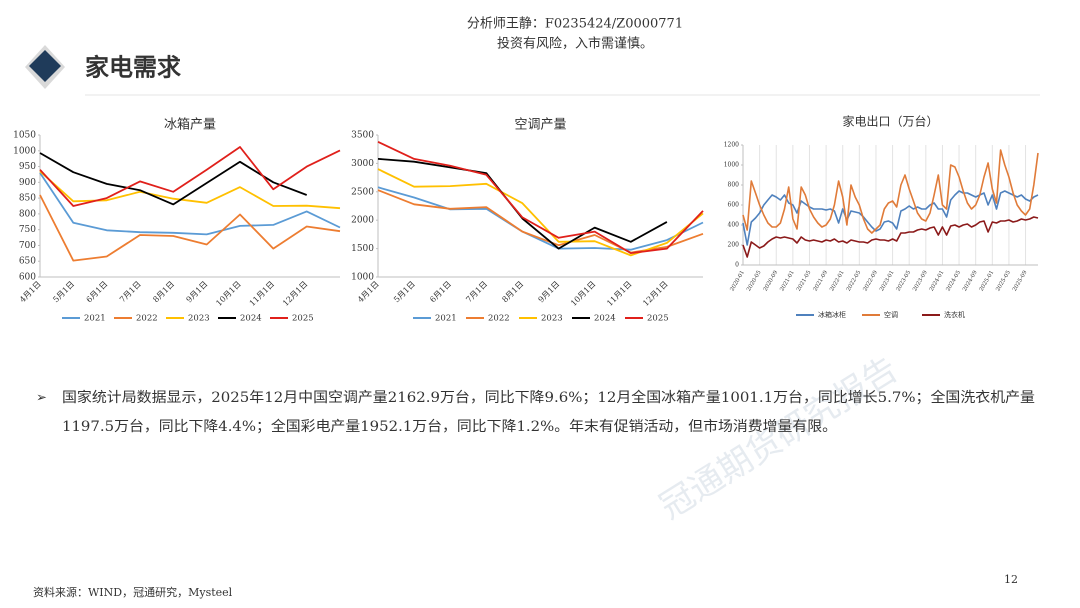 The height and width of the screenshot is (608, 1080). Describe the element at coordinates (1011, 579) in the screenshot. I see `page-number: 12` at that location.